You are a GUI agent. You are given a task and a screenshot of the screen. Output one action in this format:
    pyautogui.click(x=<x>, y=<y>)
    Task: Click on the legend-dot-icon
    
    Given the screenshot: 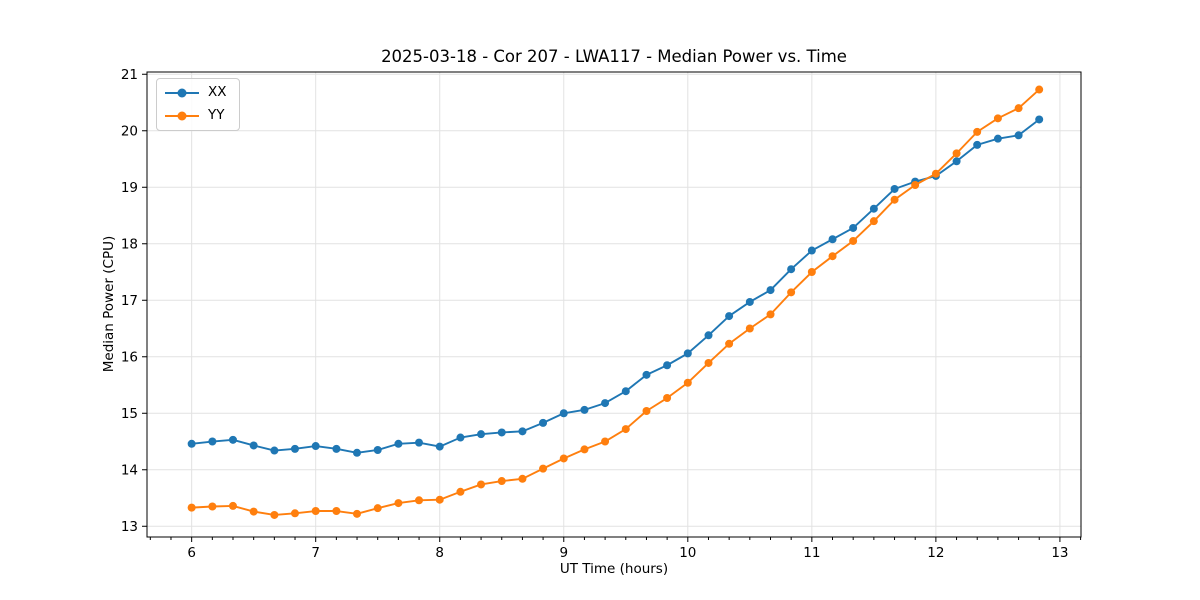 What is the action you would take?
    pyautogui.click(x=182, y=116)
    